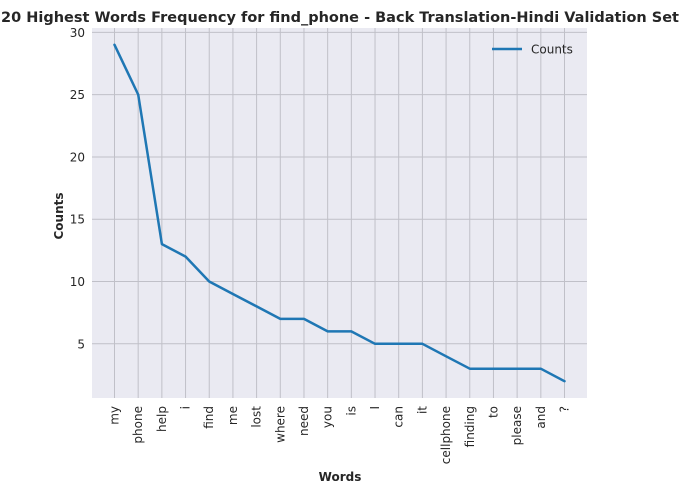 This screenshot has width=680, height=493. I want to click on x-tick-label-5: me, so click(233, 415).